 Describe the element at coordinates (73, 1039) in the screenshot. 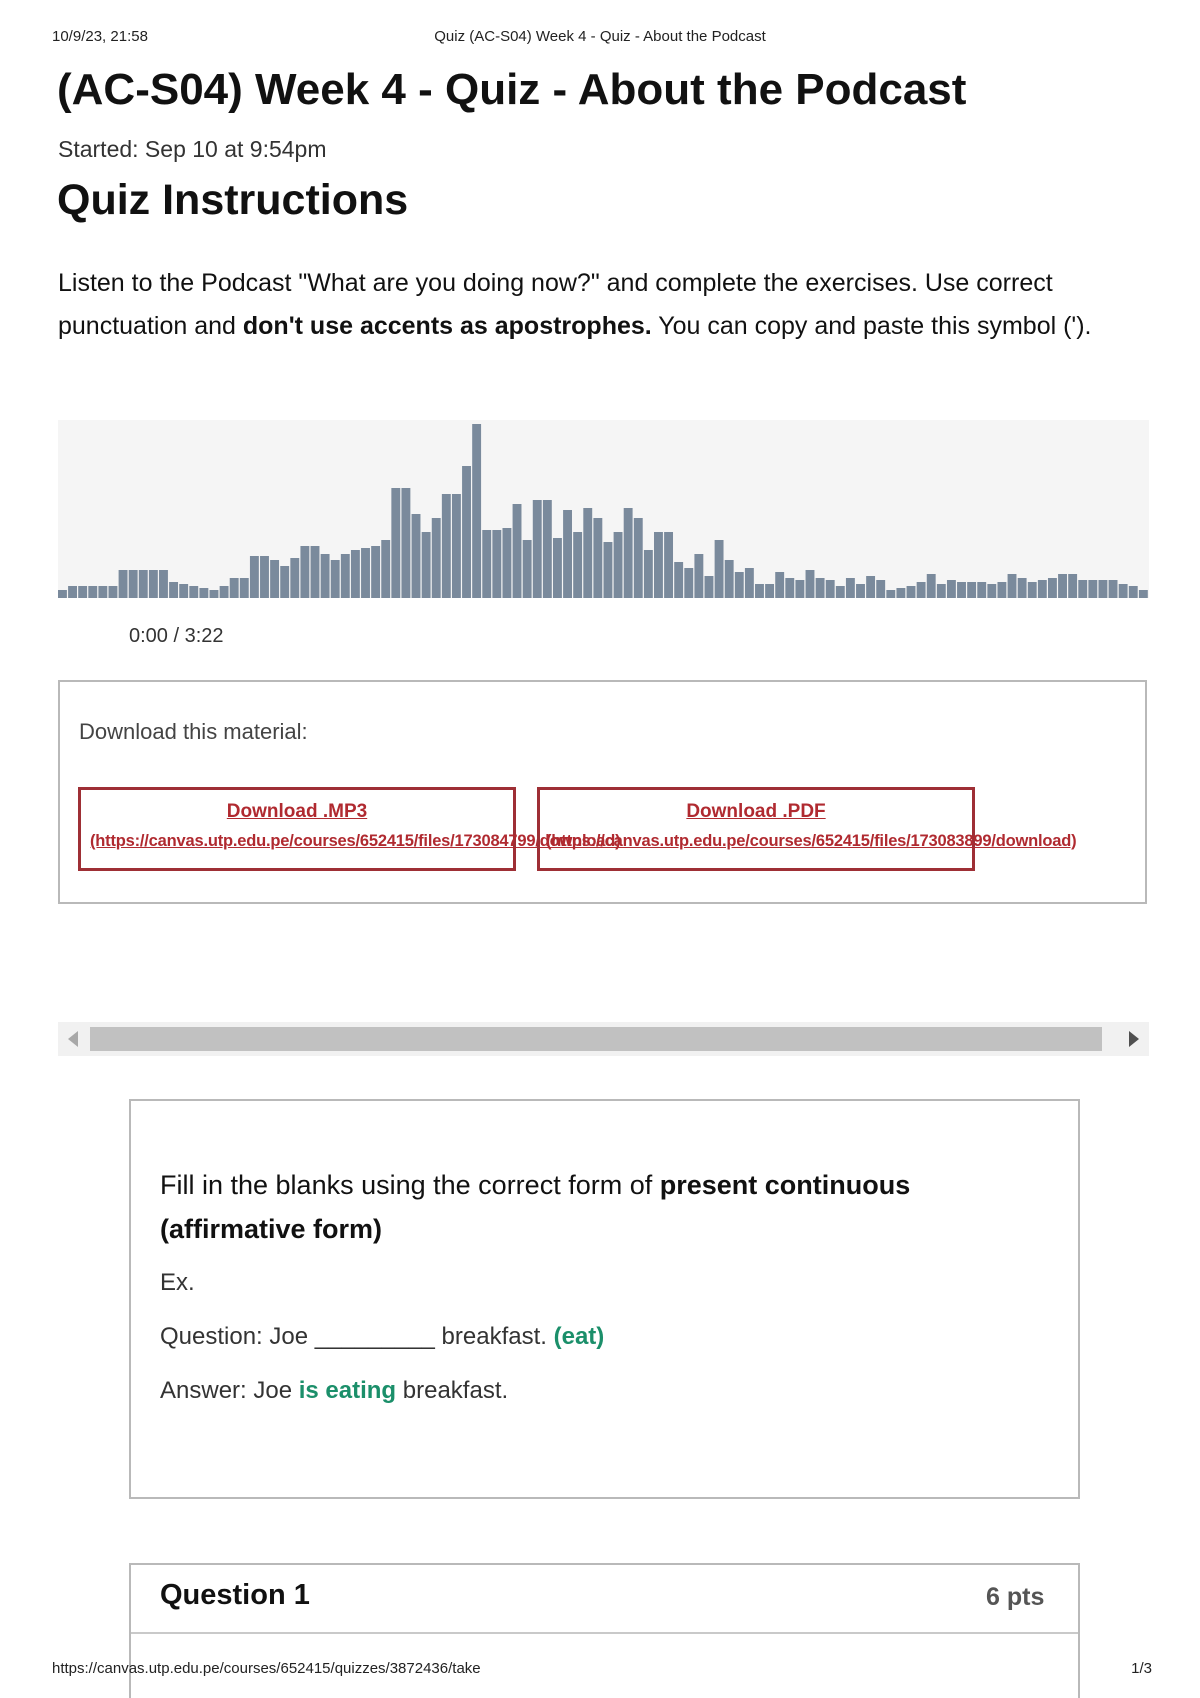

I see `scroll-left-arrow-icon` at that location.